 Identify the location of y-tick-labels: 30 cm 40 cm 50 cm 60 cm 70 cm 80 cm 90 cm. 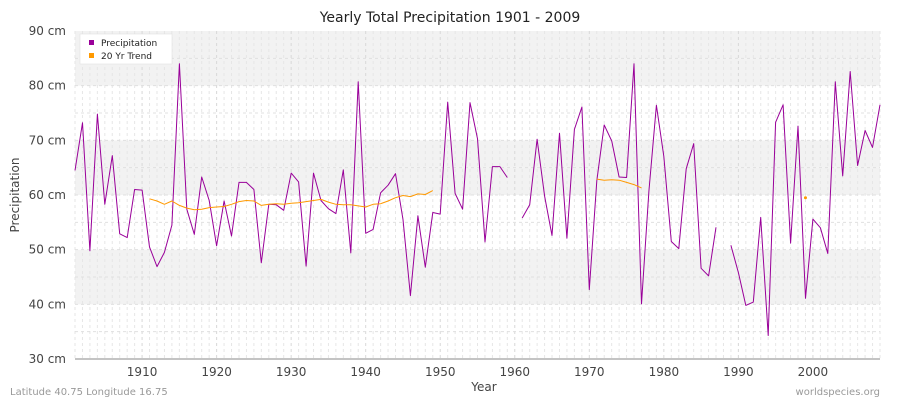
(47, 195).